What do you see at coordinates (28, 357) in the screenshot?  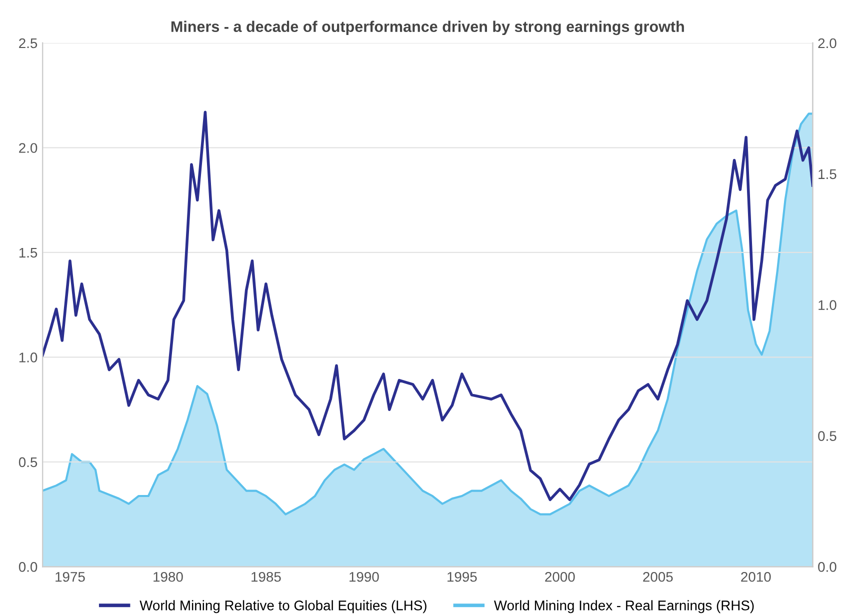 I see `y-tick-label: 1.0` at bounding box center [28, 357].